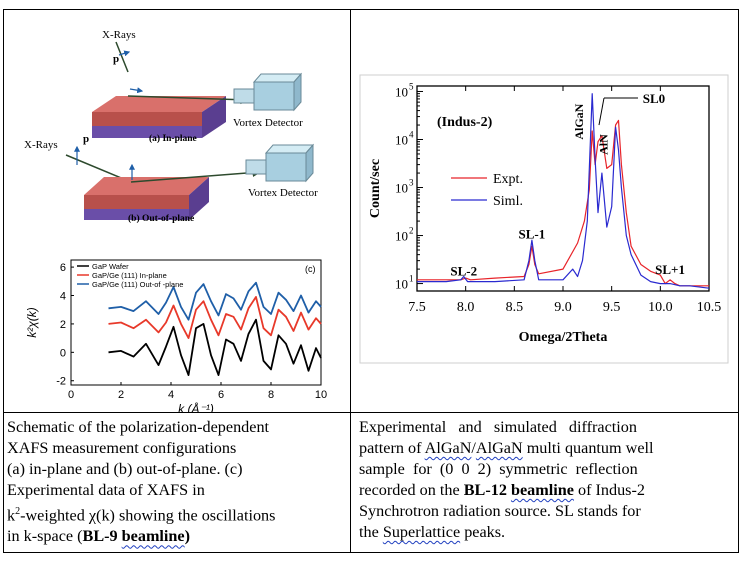 The height and width of the screenshot is (561, 744). Describe the element at coordinates (3, 281) in the screenshot. I see `table-border-left` at that location.